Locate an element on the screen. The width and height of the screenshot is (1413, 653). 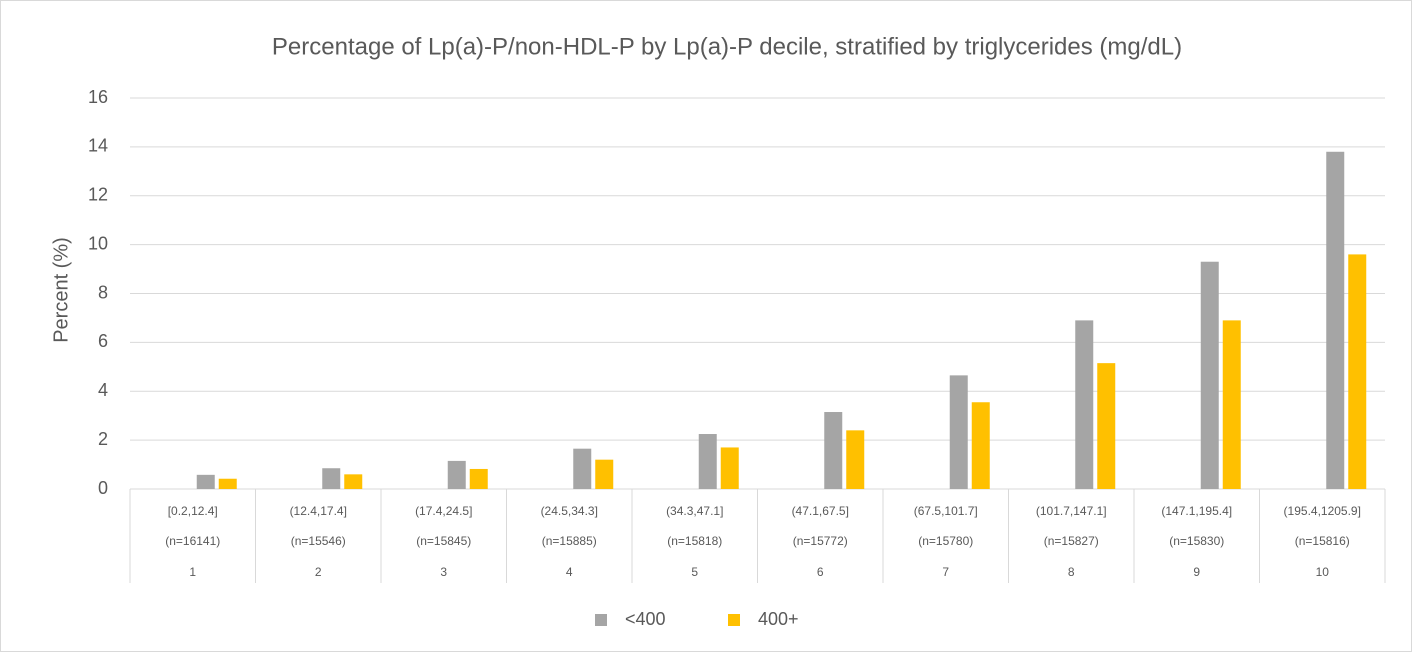
x-range-label: (24.5,34.3] is located at coordinates (569, 511).